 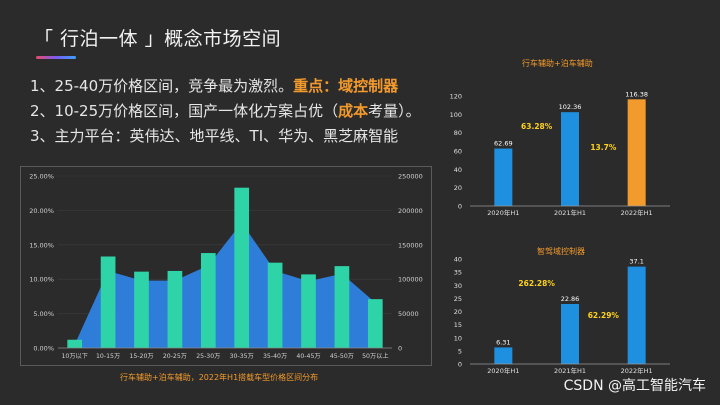 What do you see at coordinates (536, 283) in the screenshot?
I see `growth-label: 262.28%` at bounding box center [536, 283].